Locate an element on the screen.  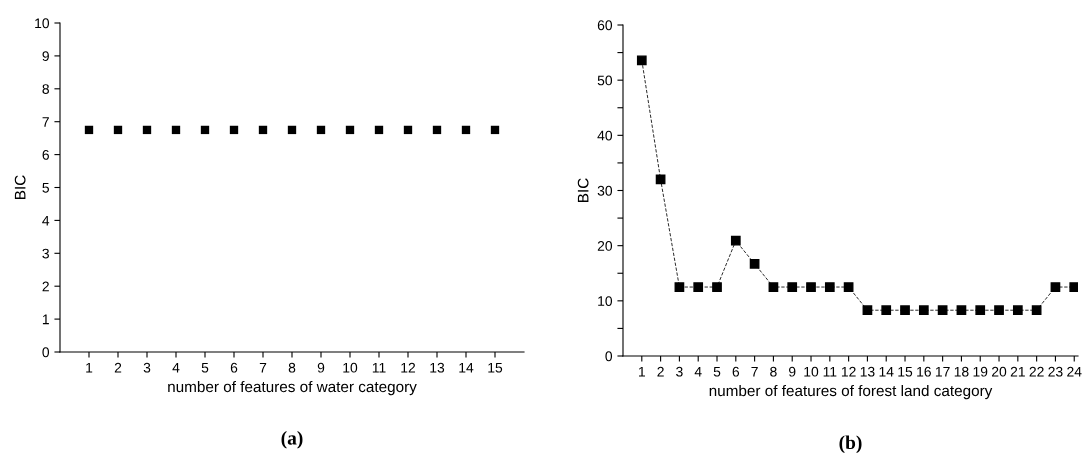
y-tick-label: 9 is located at coordinates (45, 56).